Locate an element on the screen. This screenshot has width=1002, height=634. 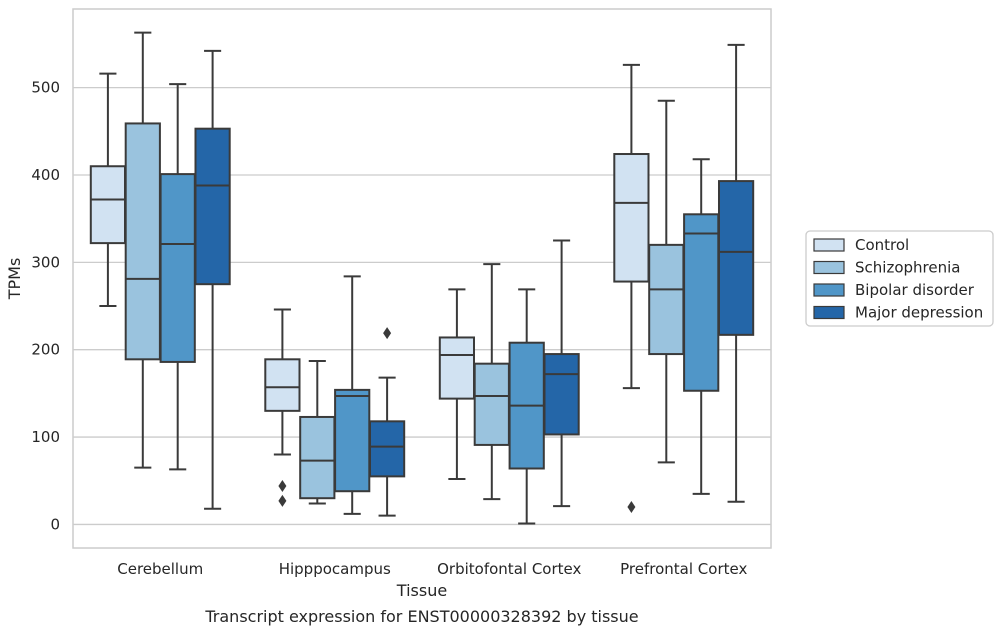
y-tick-label: 0 is located at coordinates (55, 524).